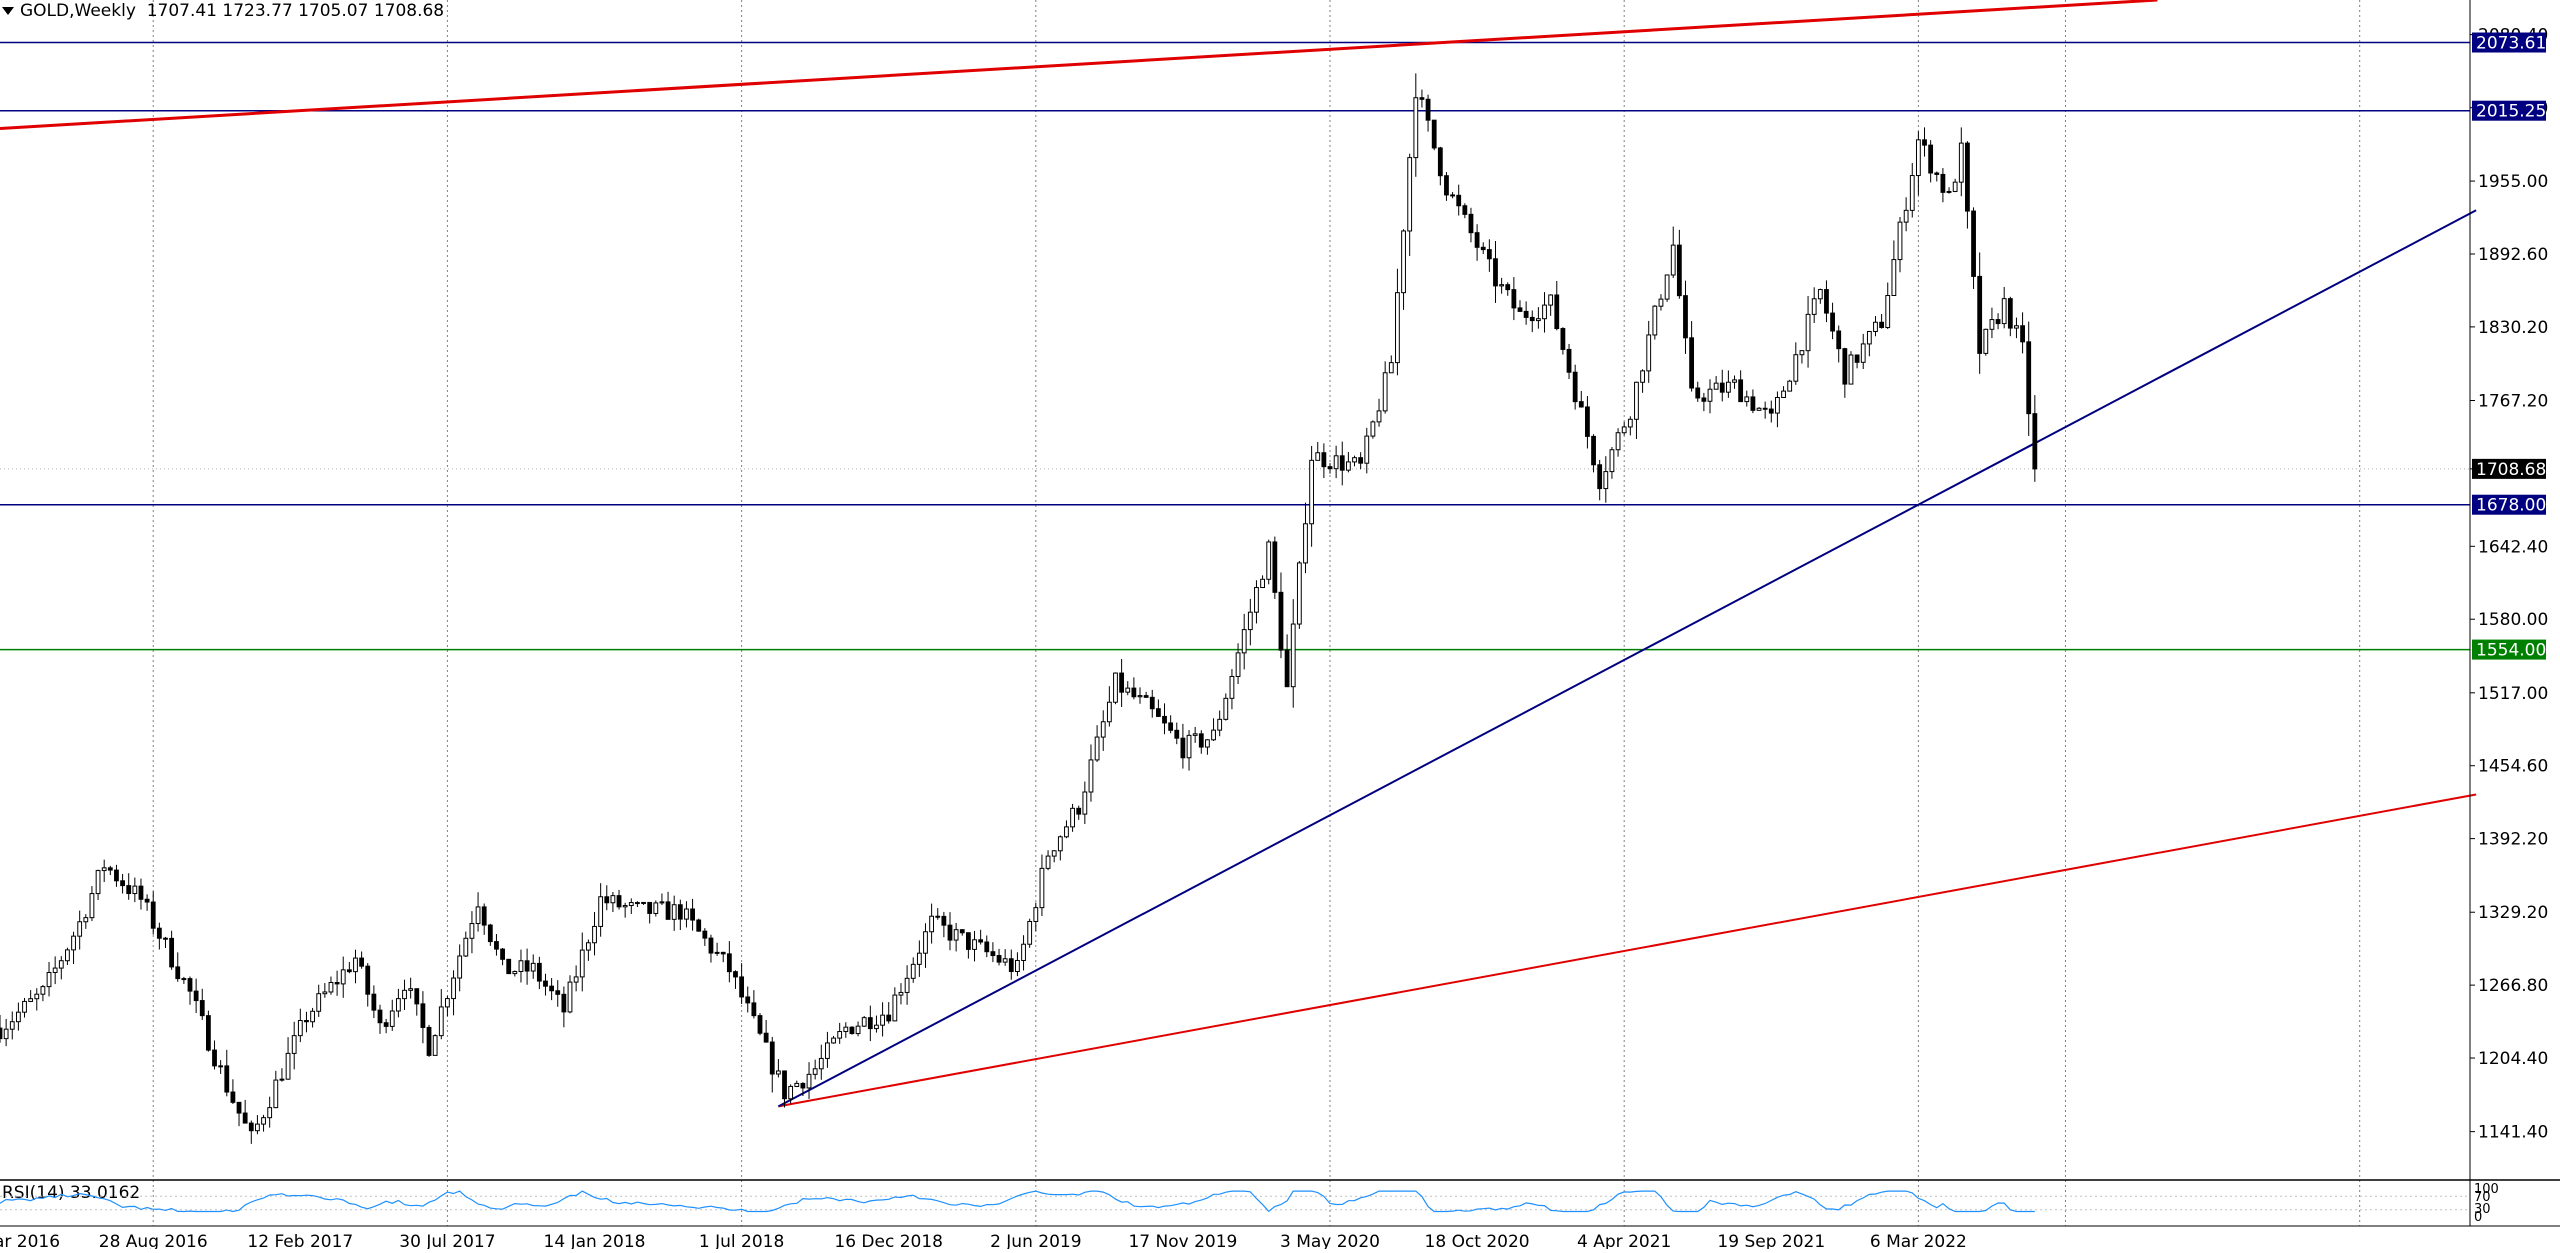  Describe the element at coordinates (1182, 1240) in the screenshot. I see `time-axis-label: 17 Nov 2019` at that location.